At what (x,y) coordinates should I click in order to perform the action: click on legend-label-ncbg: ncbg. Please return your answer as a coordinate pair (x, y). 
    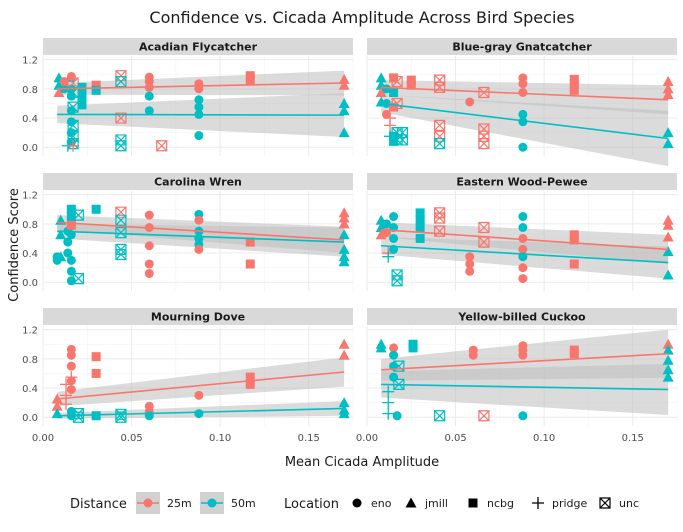
    Looking at the image, I should click on (500, 503).